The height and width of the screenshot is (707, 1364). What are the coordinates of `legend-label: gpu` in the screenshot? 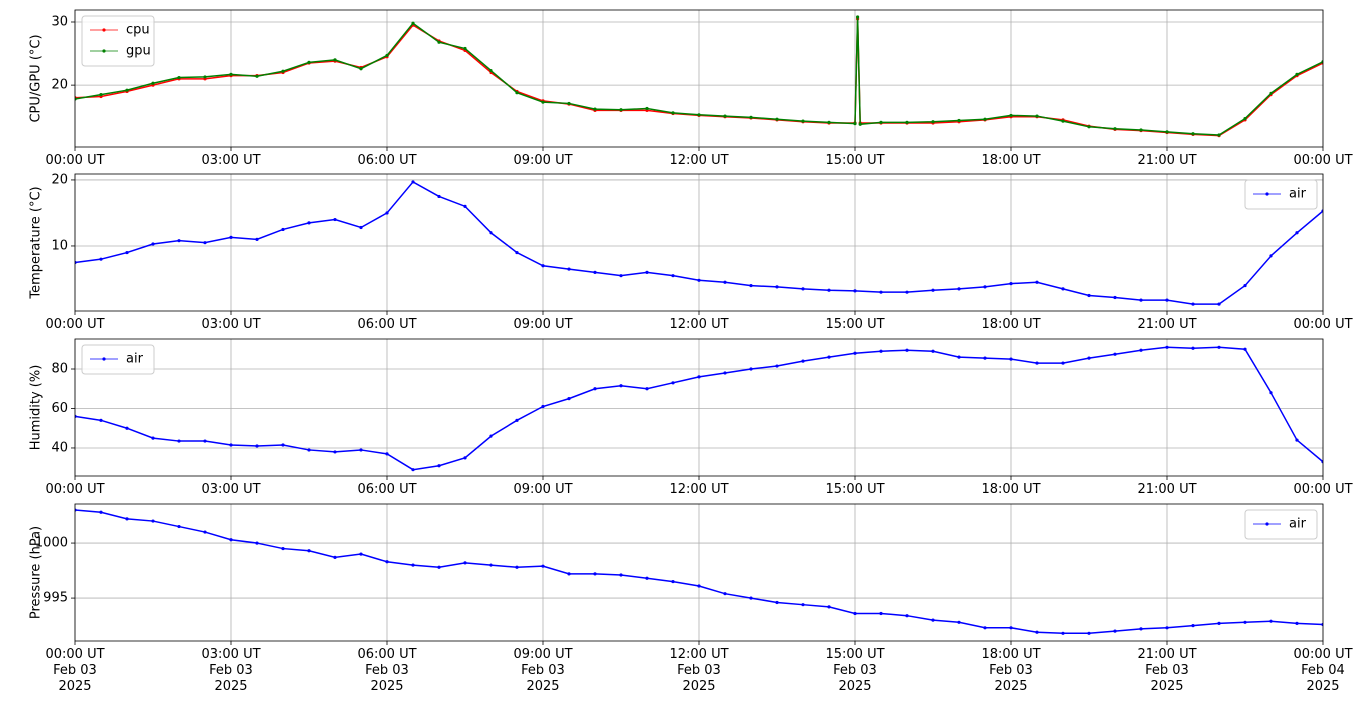 It's located at (138, 51).